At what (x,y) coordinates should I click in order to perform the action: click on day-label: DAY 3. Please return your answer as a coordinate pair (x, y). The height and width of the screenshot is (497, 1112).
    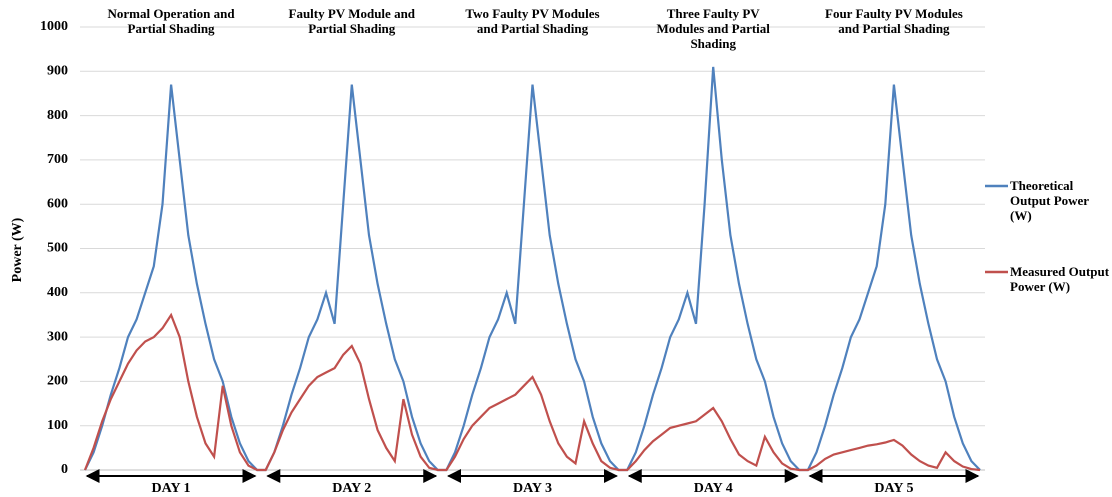
    Looking at the image, I should click on (532, 488).